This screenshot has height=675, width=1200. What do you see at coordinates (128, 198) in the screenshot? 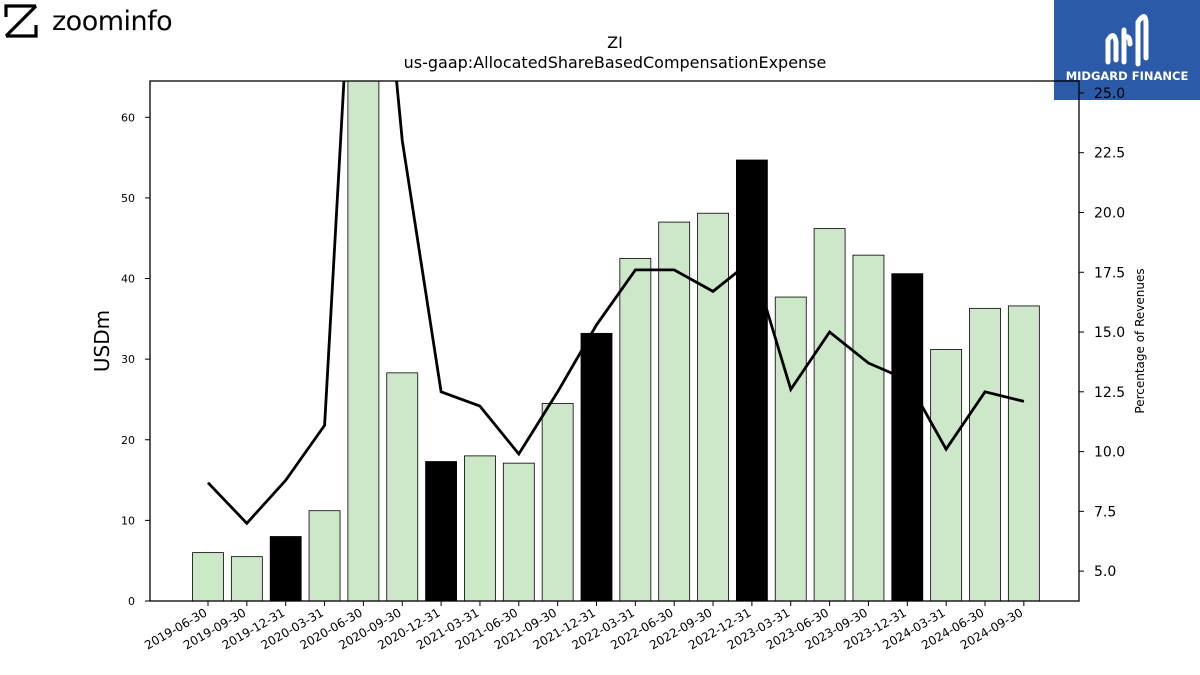
I see `y-tick-label: 50` at bounding box center [128, 198].